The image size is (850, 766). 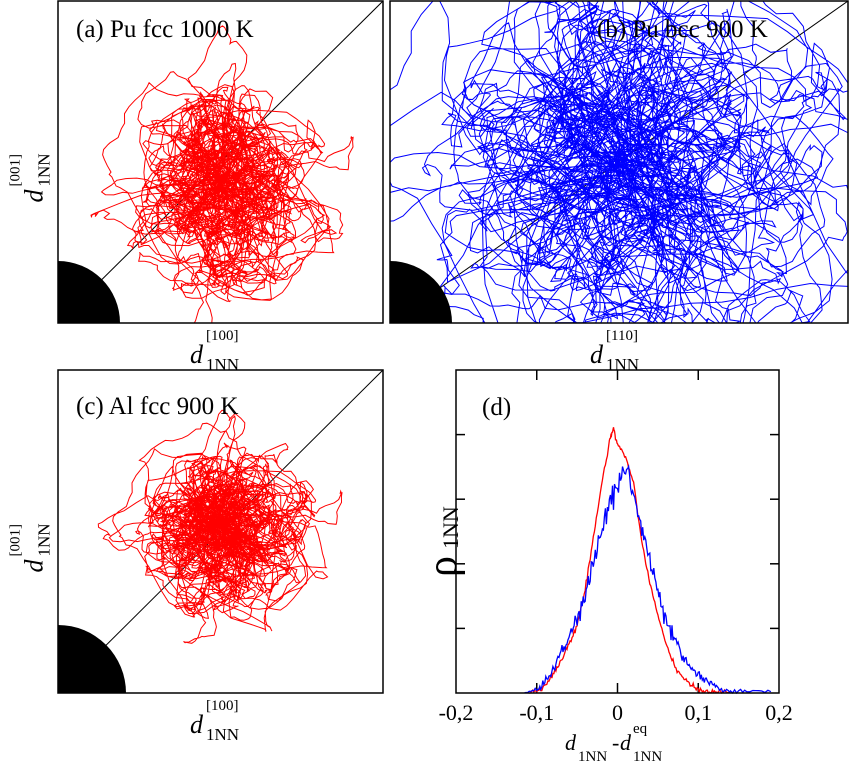 What do you see at coordinates (779, 712) in the screenshot?
I see `x-tick-label: 0,2` at bounding box center [779, 712].